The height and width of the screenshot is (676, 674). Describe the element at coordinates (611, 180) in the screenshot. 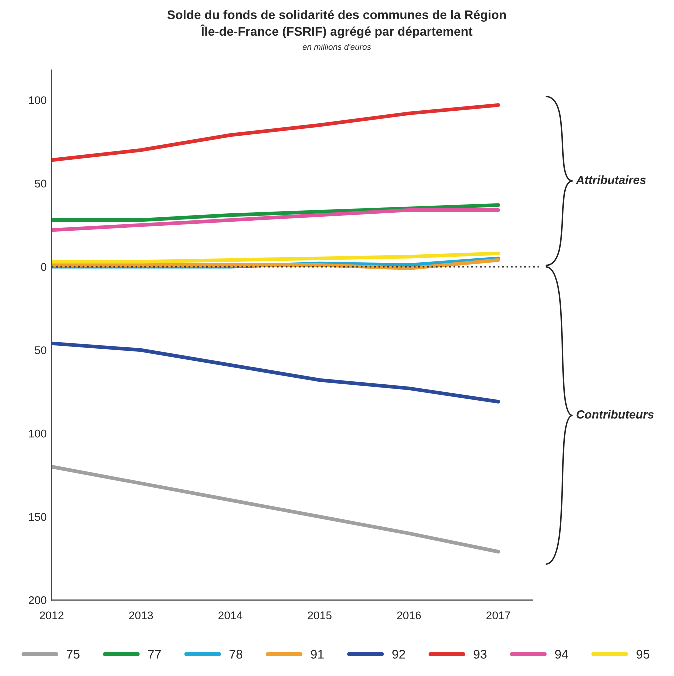

I see `text: Attributaires` at that location.